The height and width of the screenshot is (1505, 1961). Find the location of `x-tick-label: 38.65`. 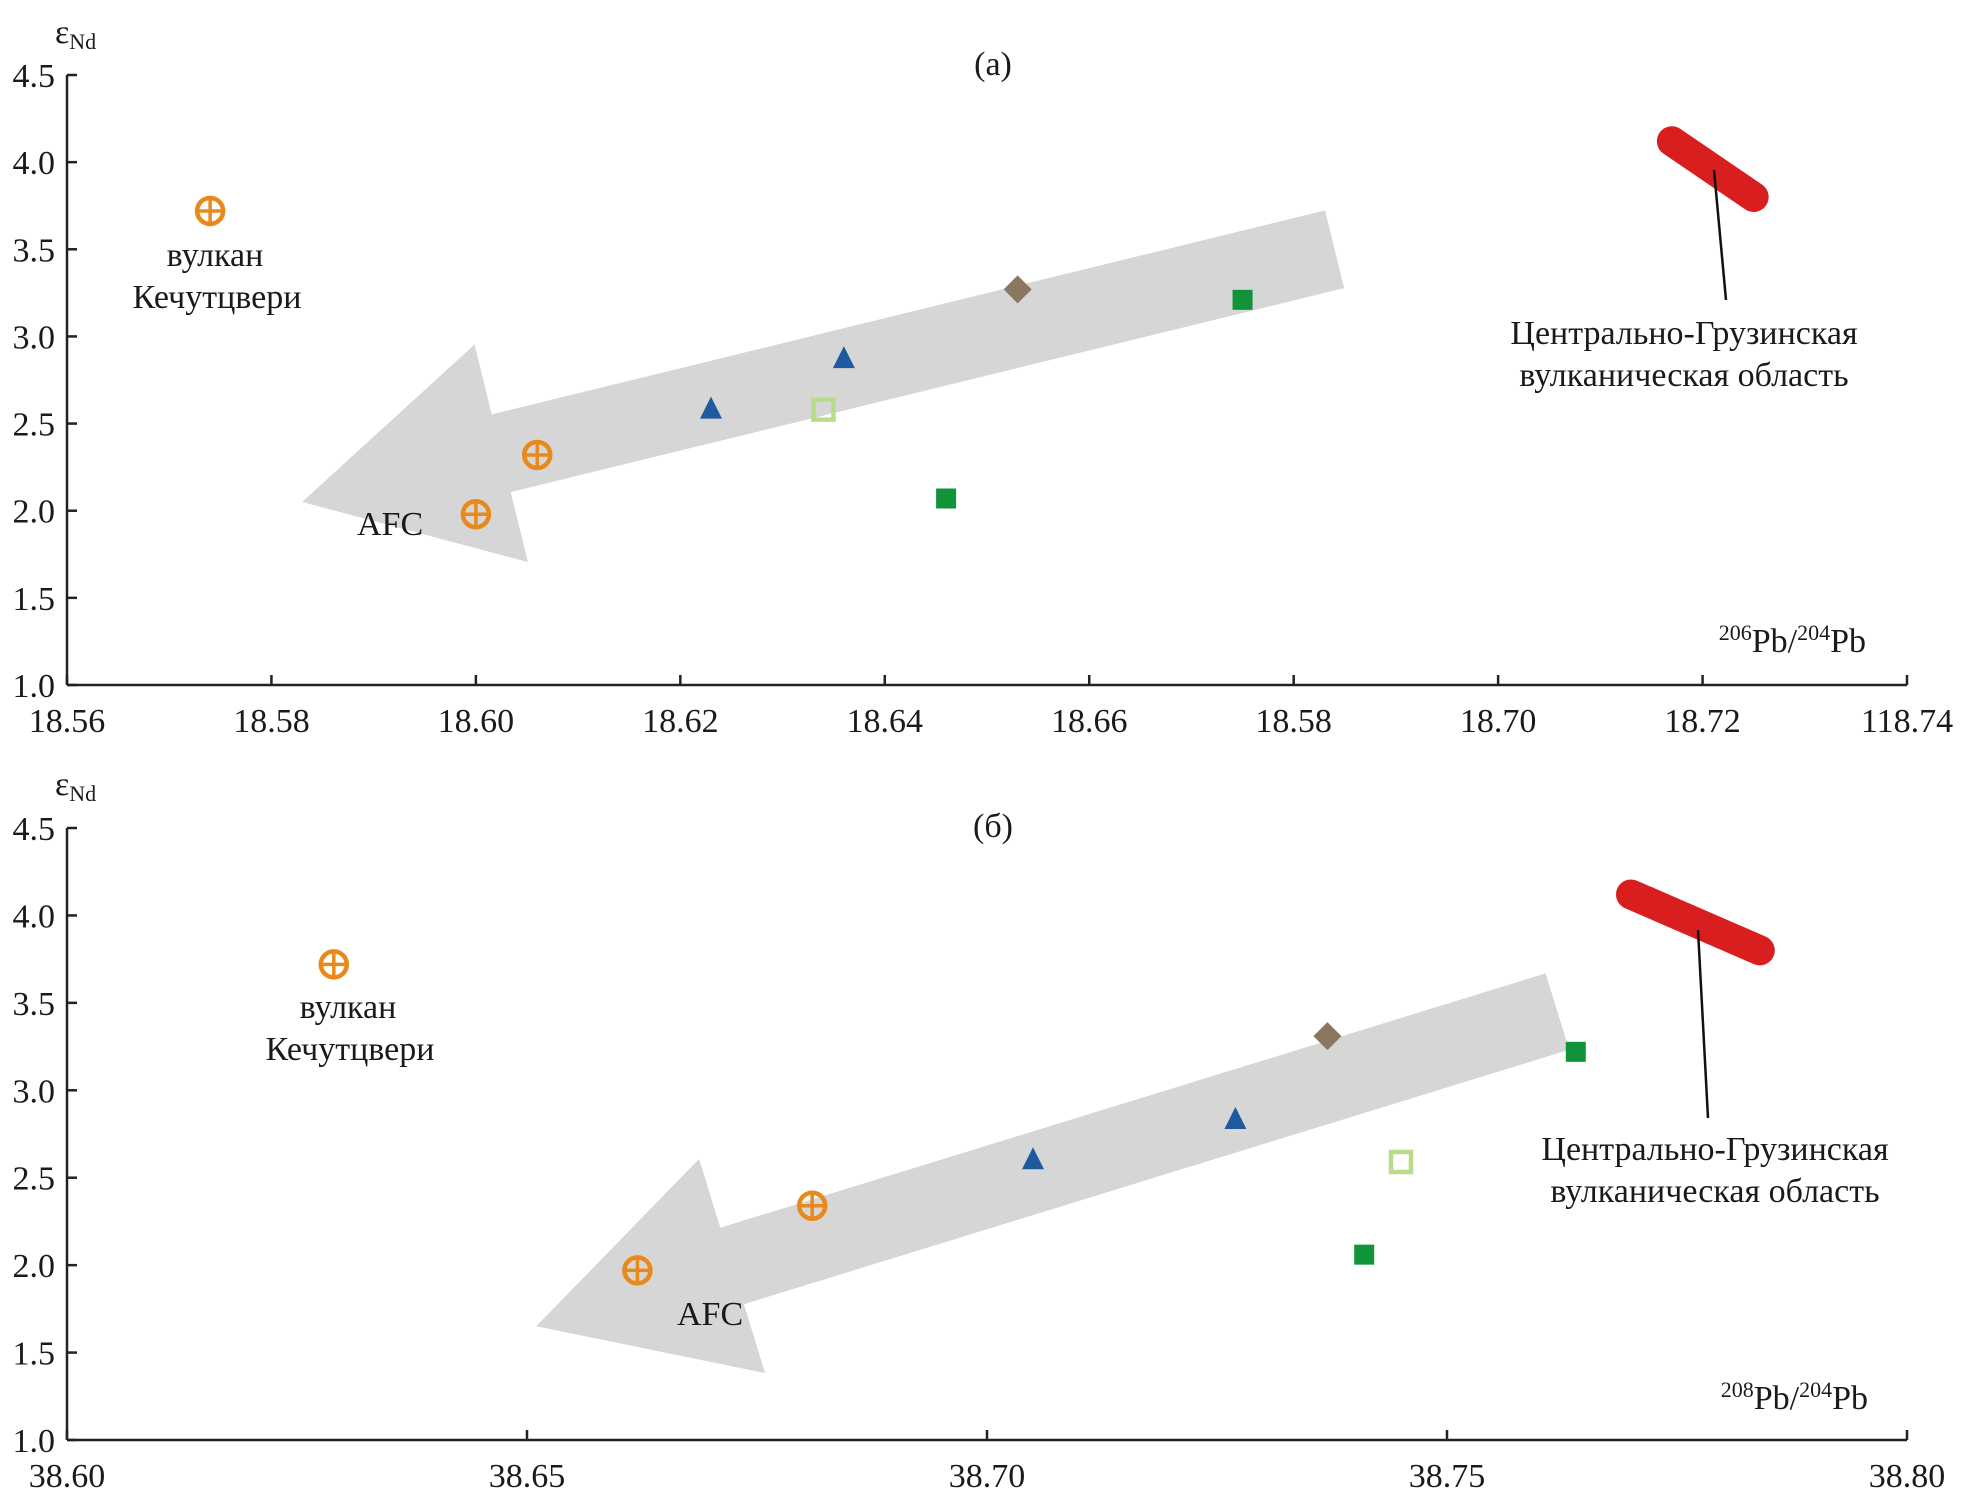

x-tick-label: 38.65 is located at coordinates (527, 1476).